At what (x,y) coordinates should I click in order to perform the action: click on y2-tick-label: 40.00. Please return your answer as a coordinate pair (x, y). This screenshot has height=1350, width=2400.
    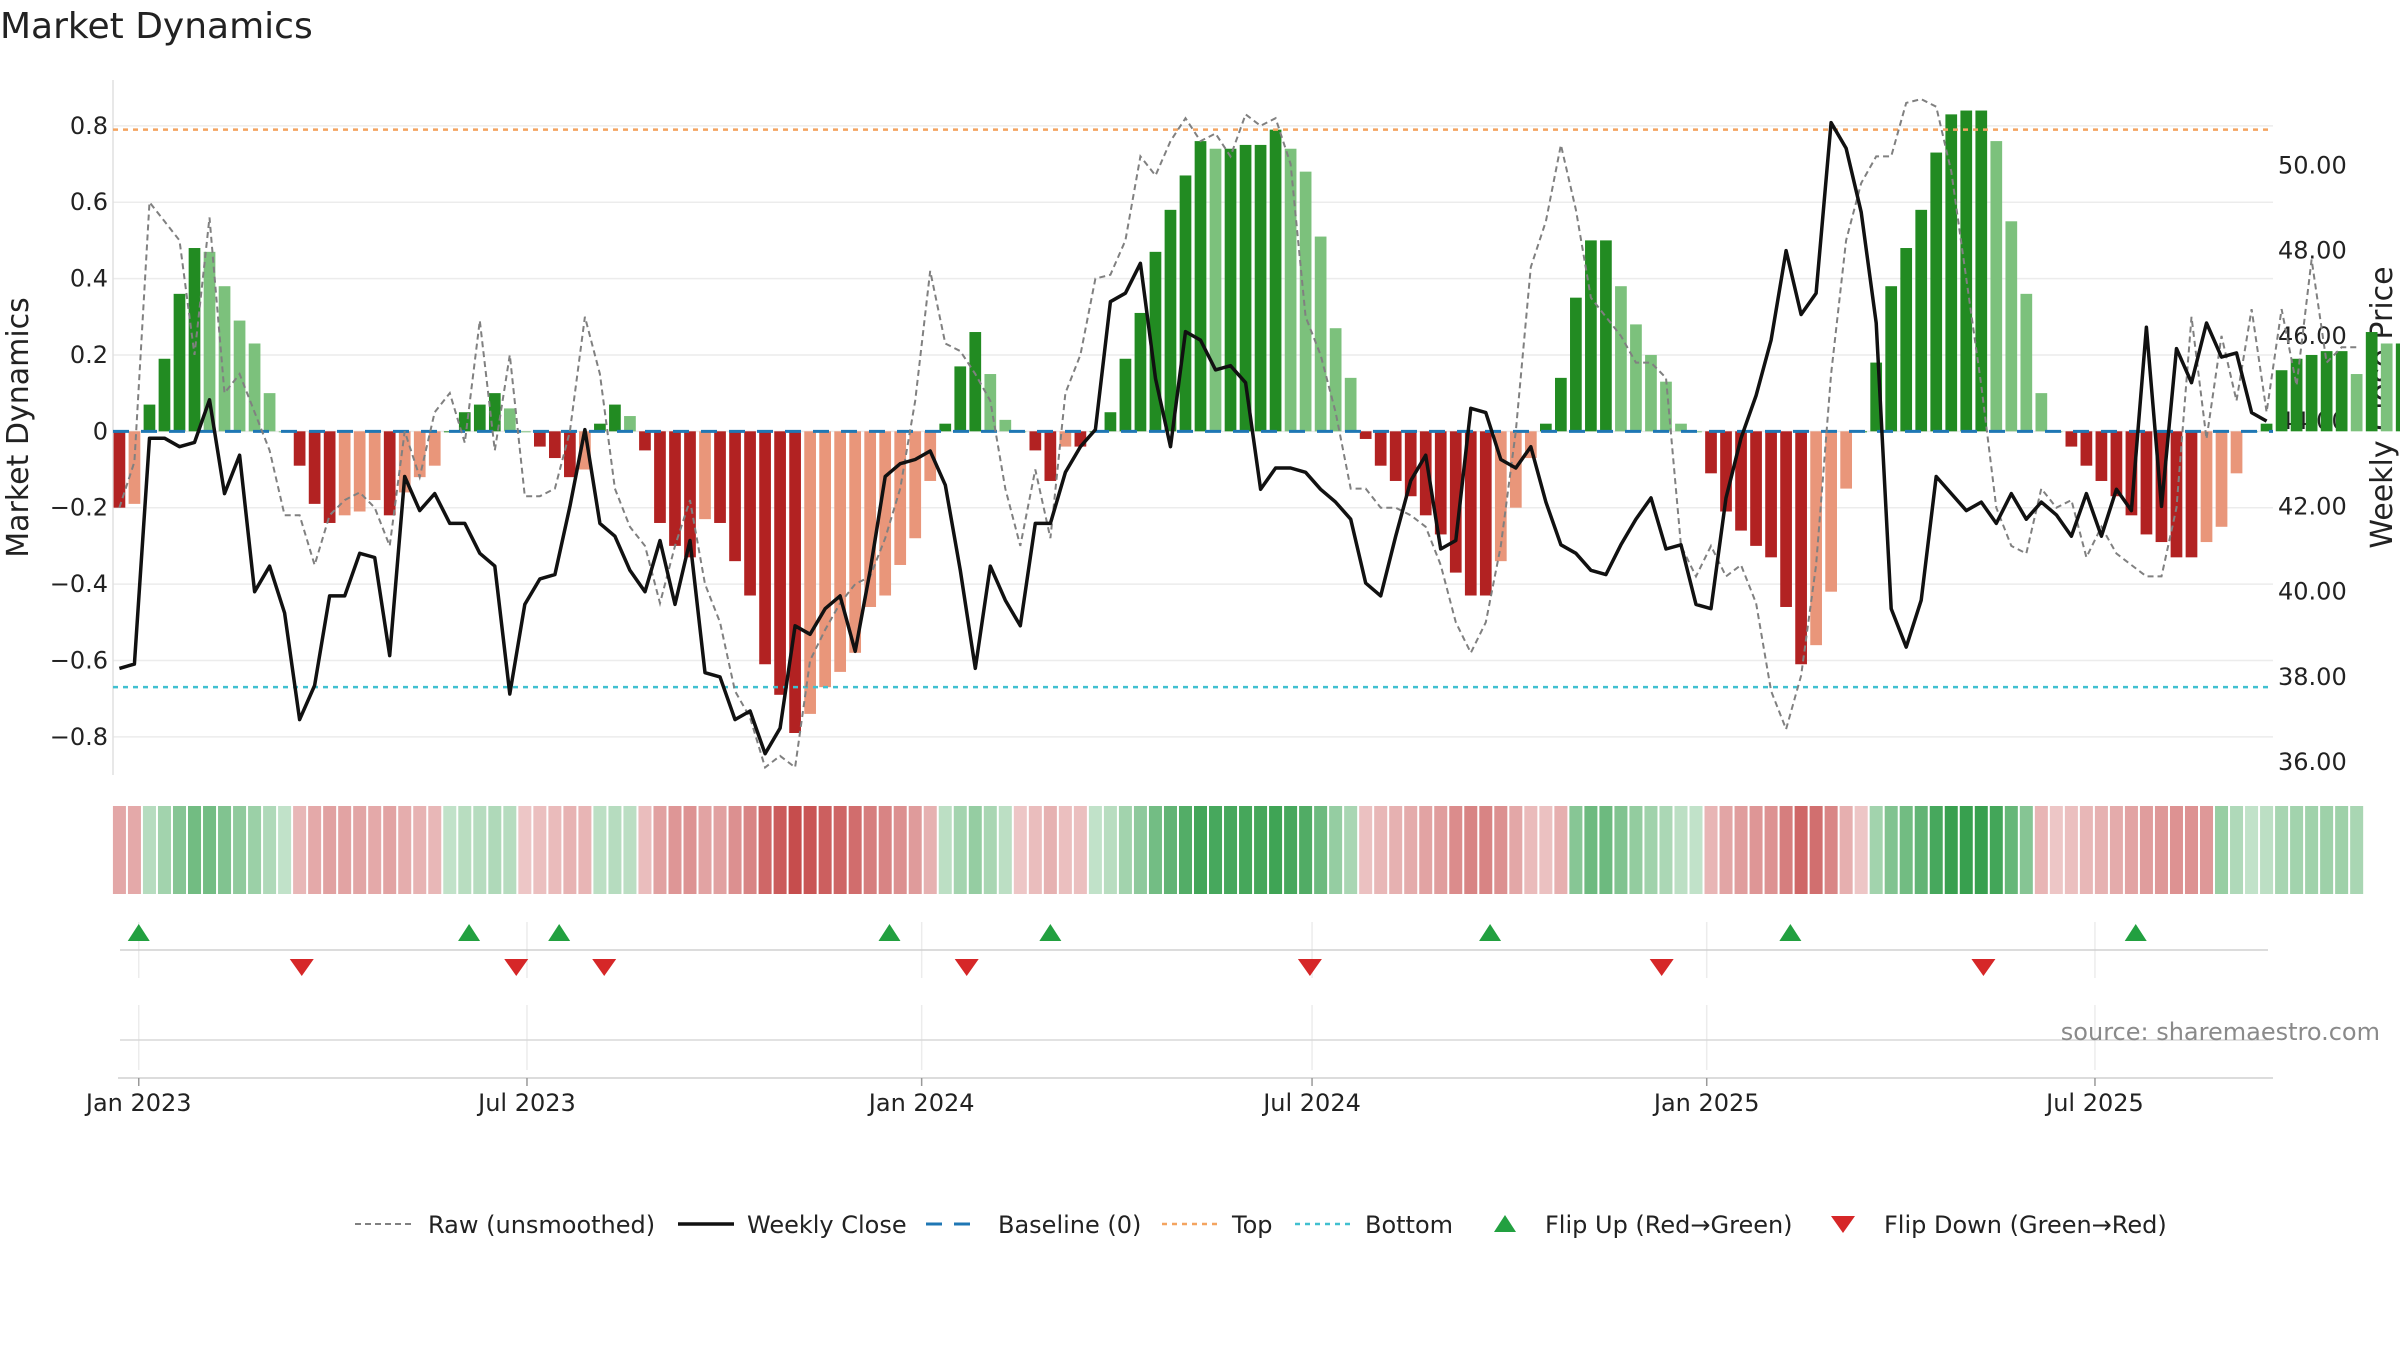
    Looking at the image, I should click on (2312, 592).